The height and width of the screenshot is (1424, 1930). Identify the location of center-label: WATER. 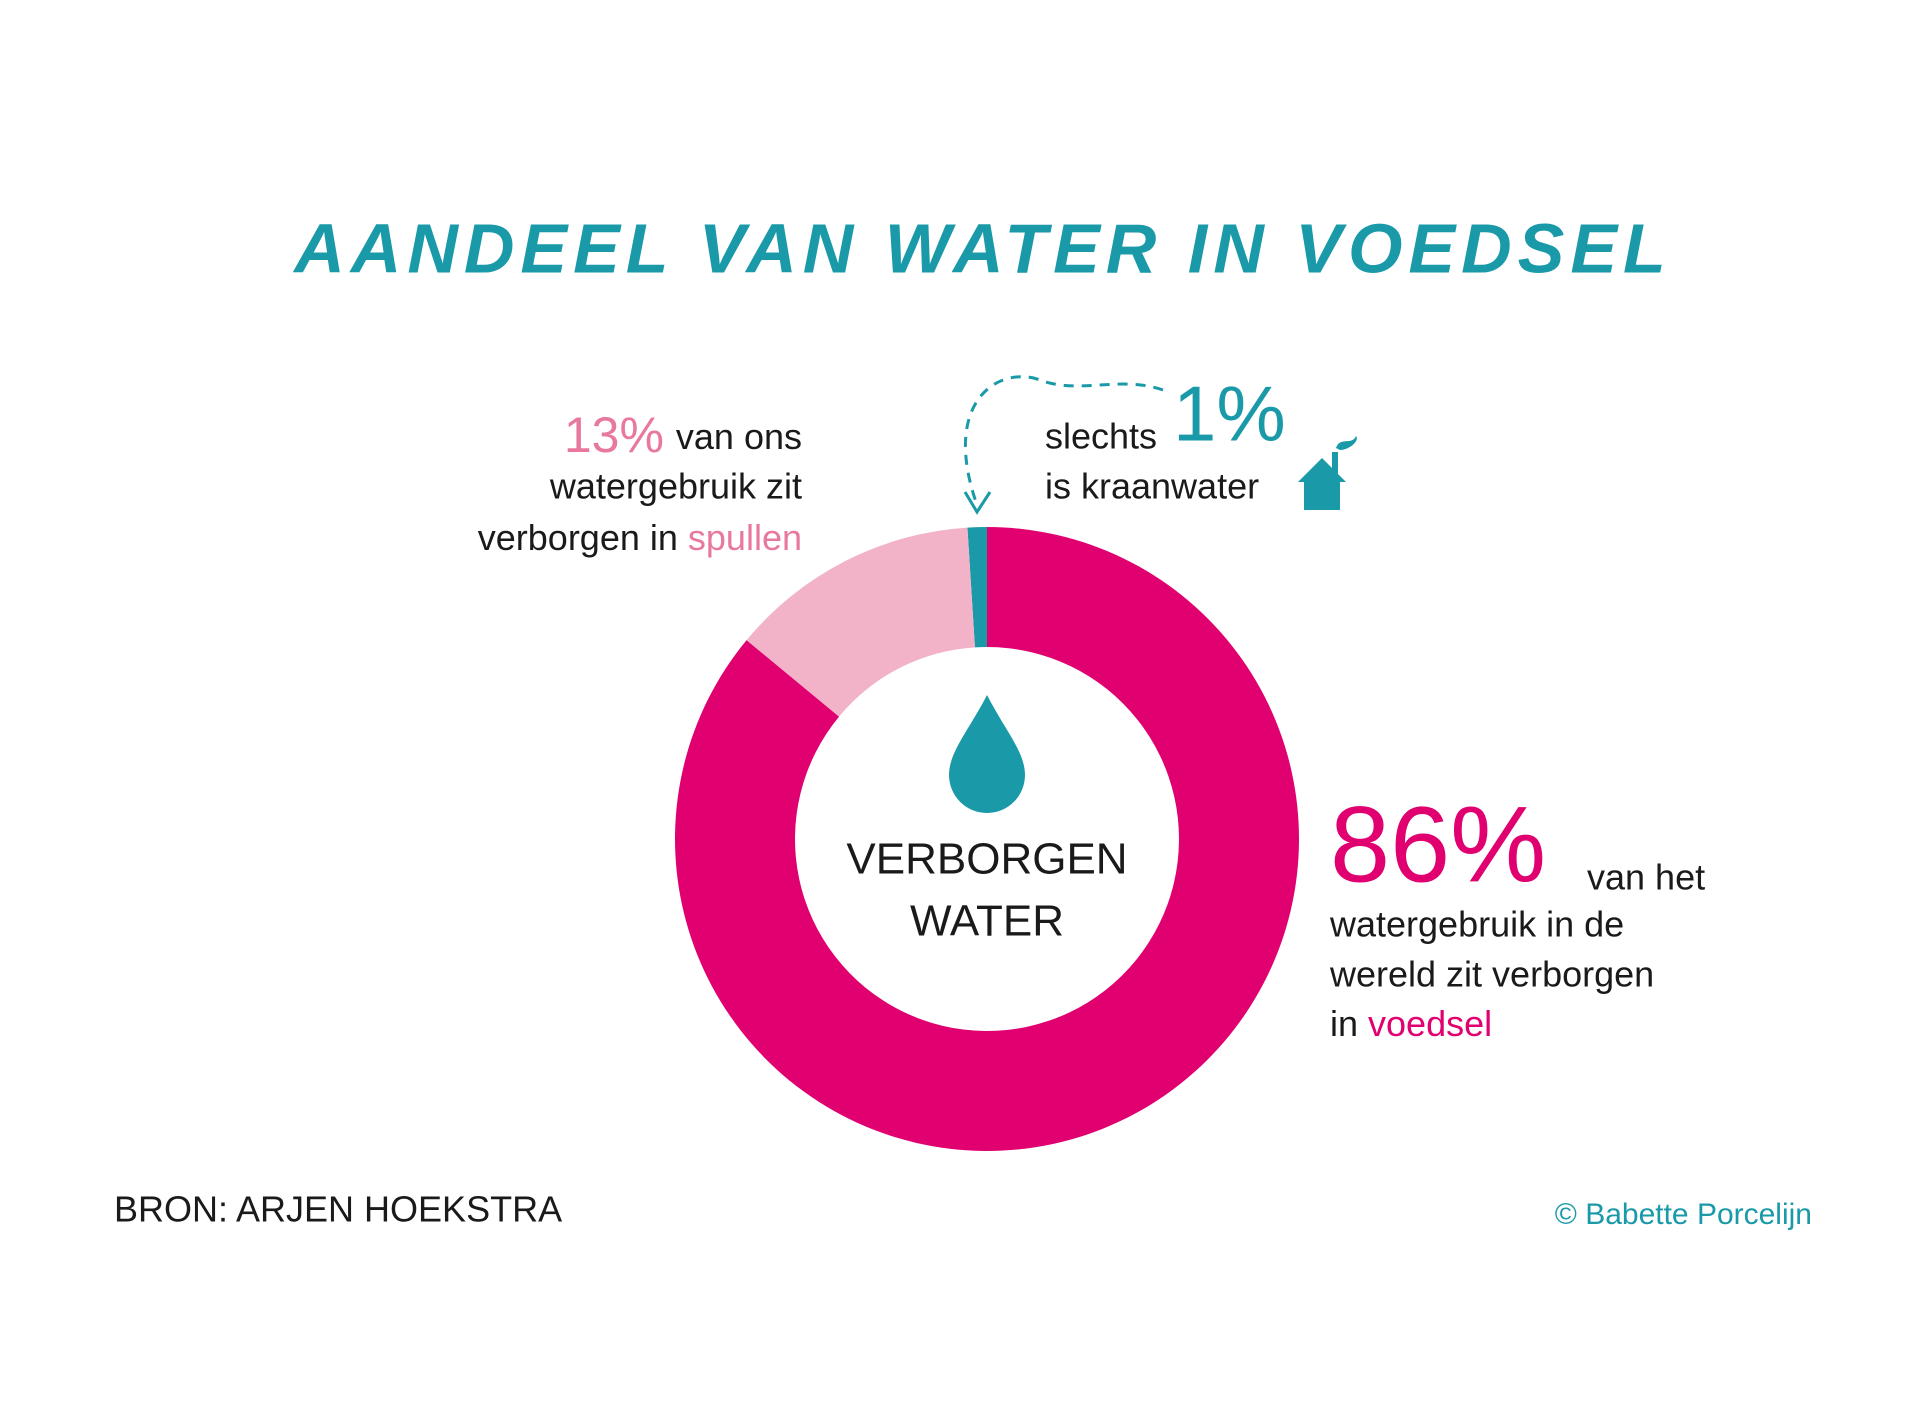
(987, 921).